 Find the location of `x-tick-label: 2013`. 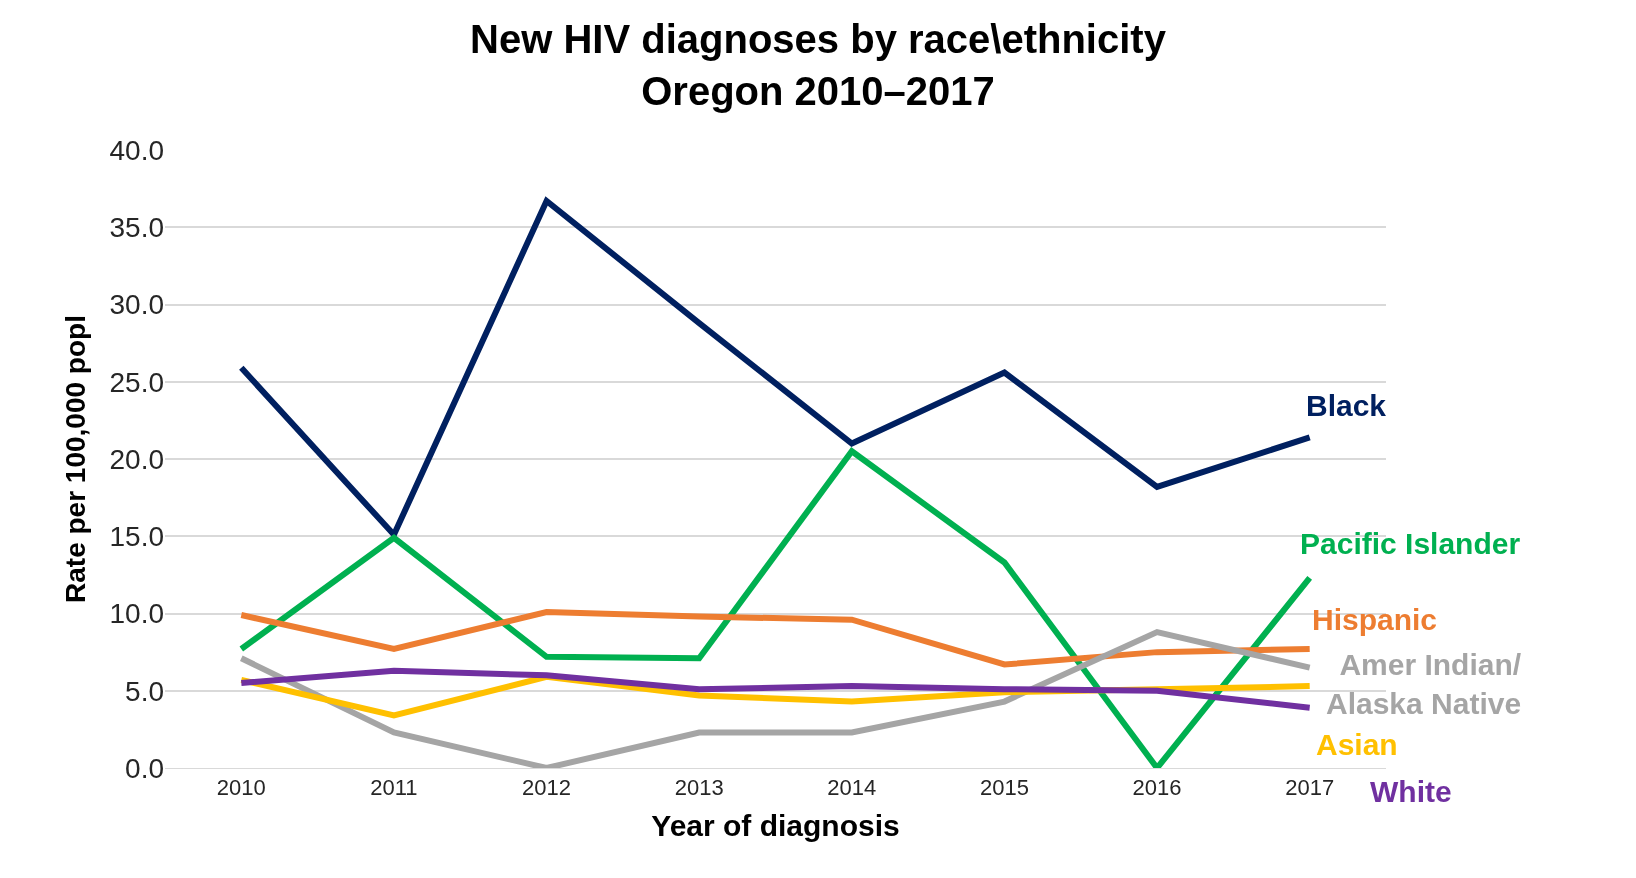

x-tick-label: 2013 is located at coordinates (699, 788).